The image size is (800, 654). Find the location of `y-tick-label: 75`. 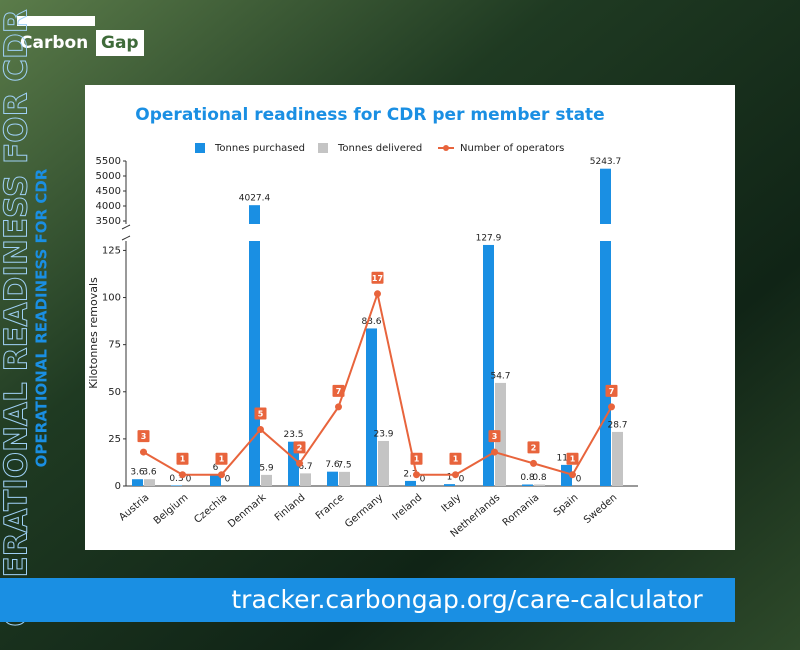

y-tick-label: 75 is located at coordinates (114, 345).